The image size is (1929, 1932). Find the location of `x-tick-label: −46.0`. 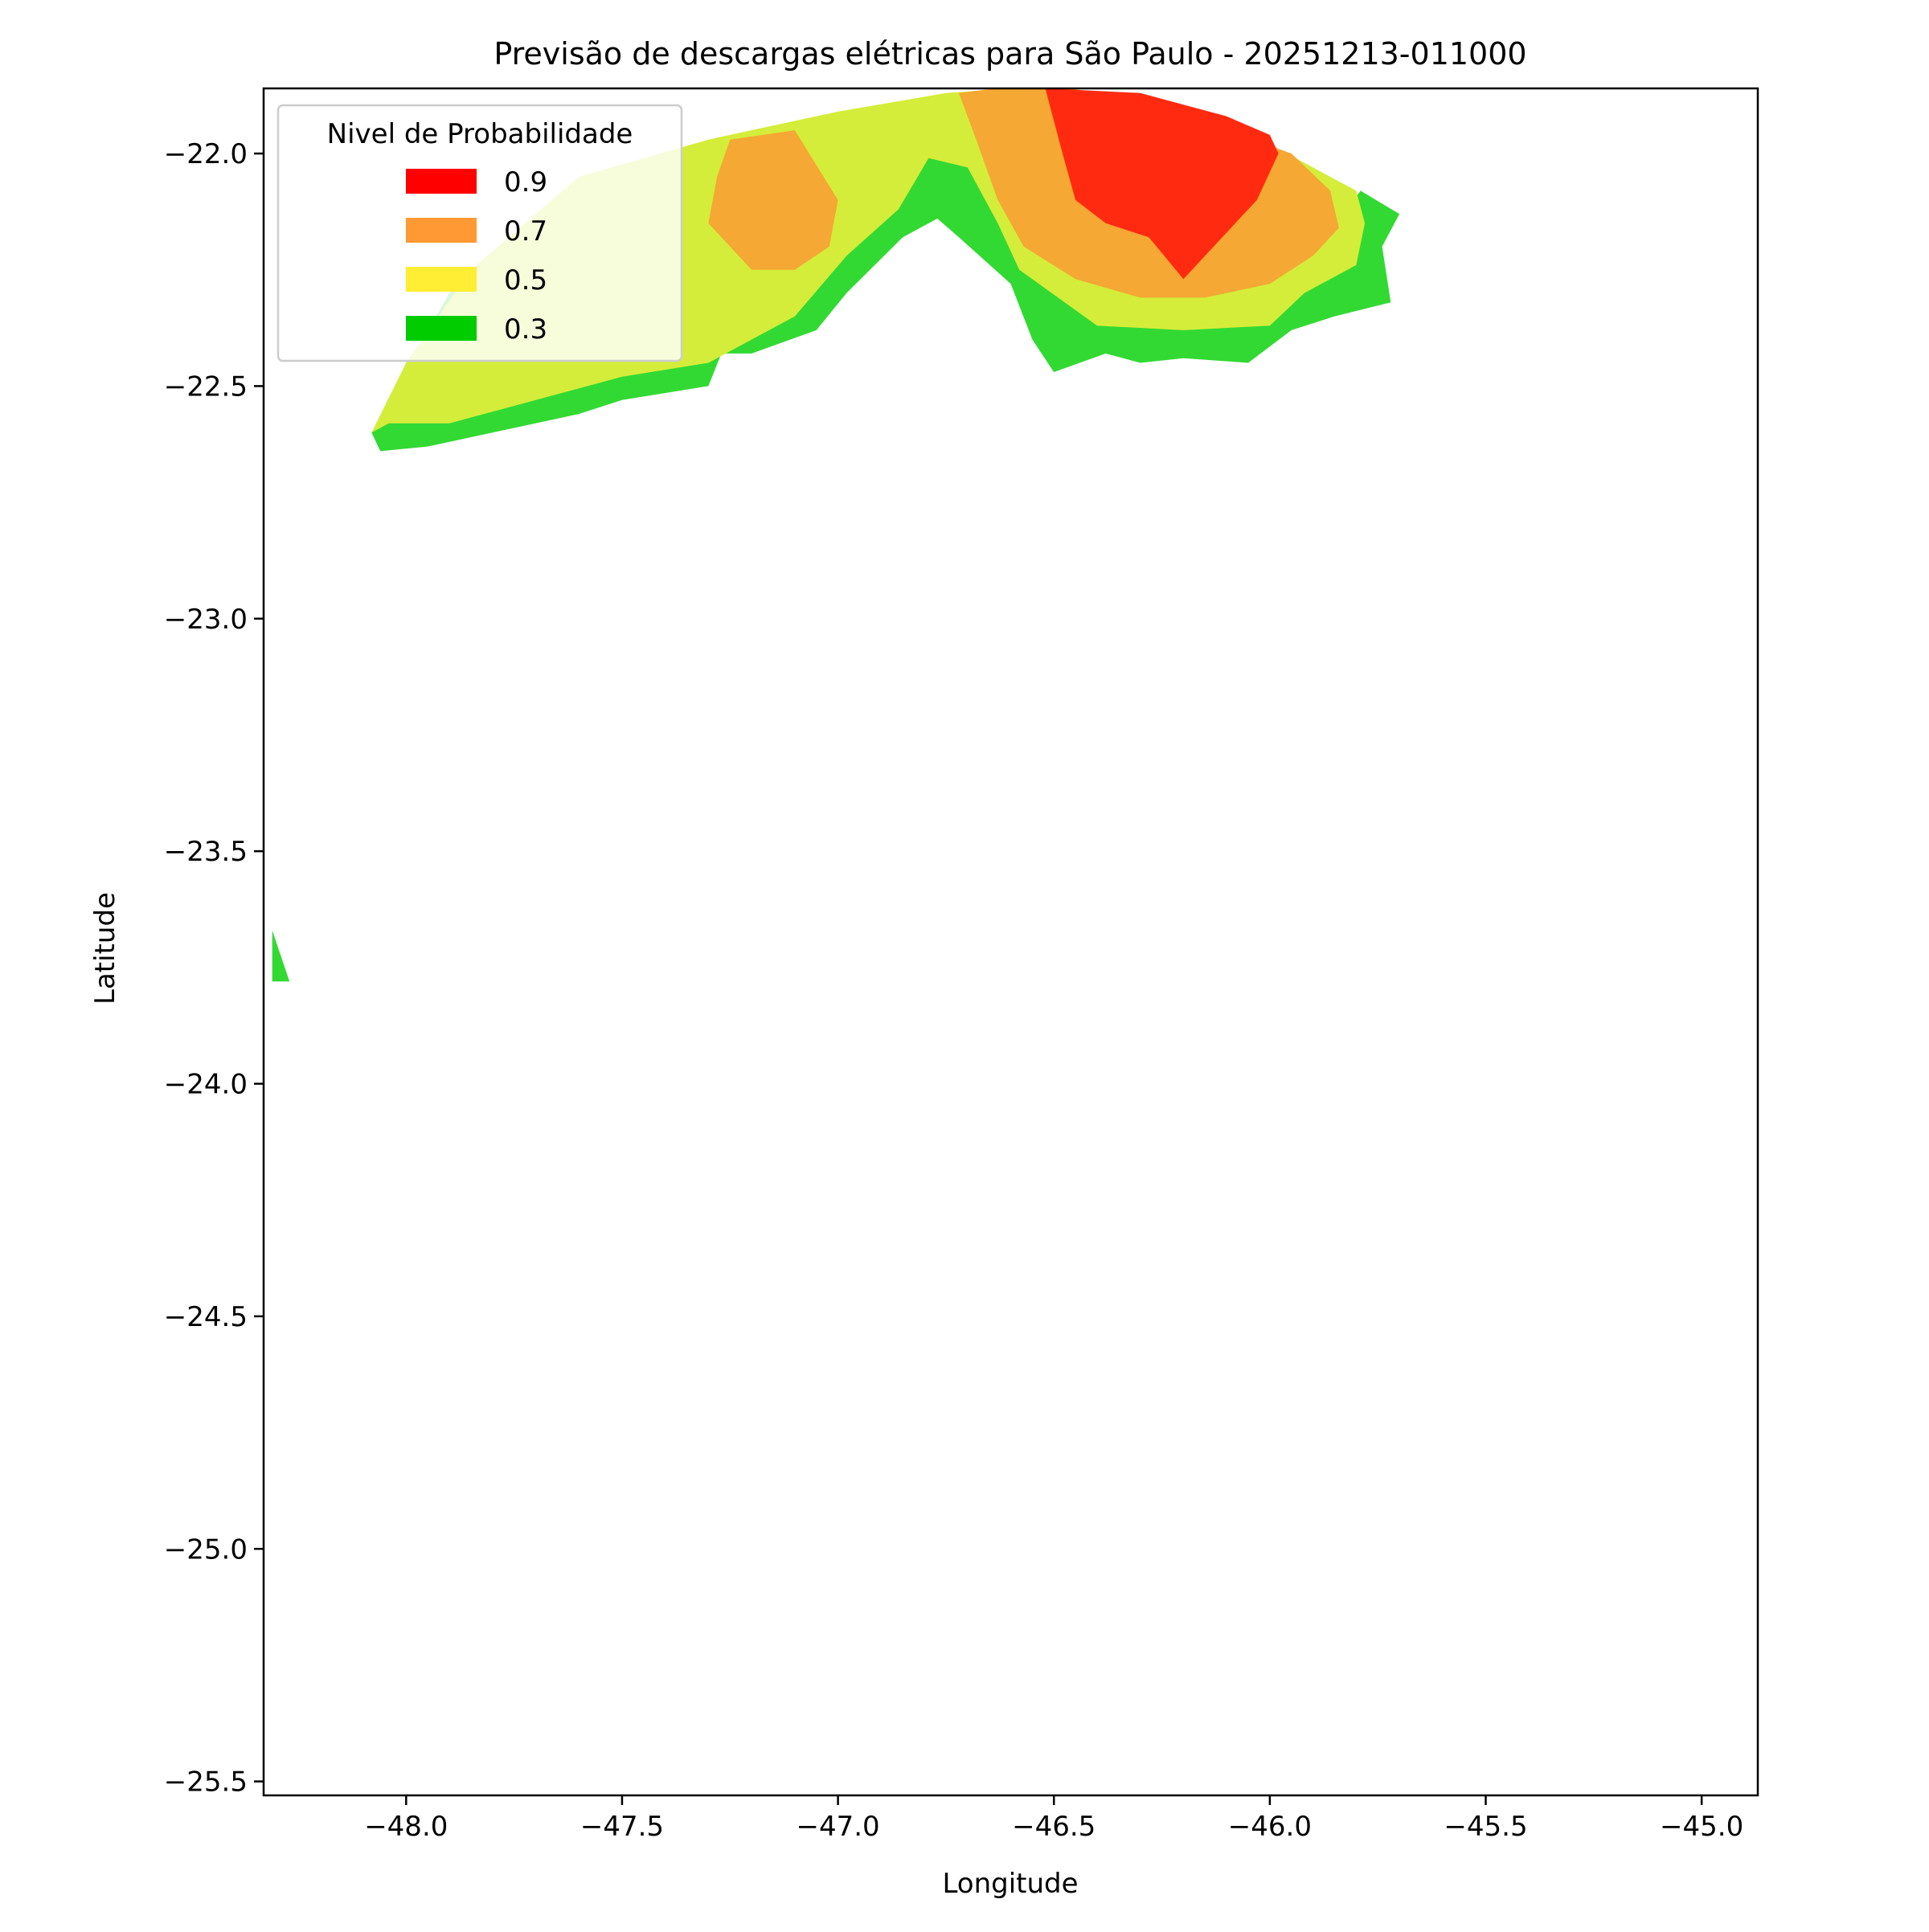

x-tick-label: −46.0 is located at coordinates (1270, 1827).